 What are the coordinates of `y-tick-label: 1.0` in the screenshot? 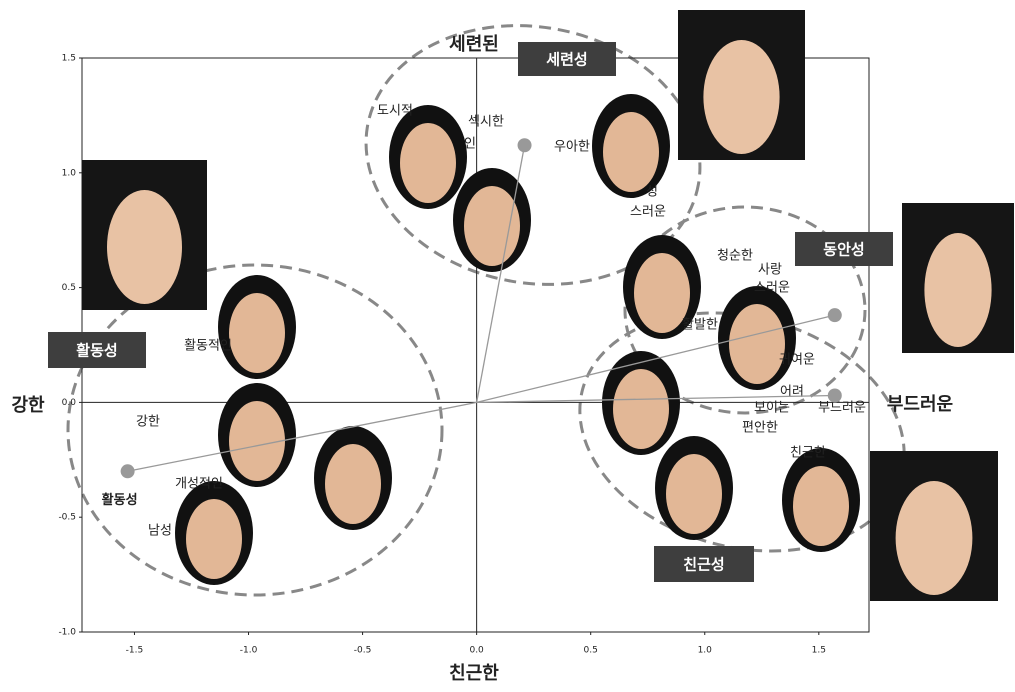 It's located at (69, 173).